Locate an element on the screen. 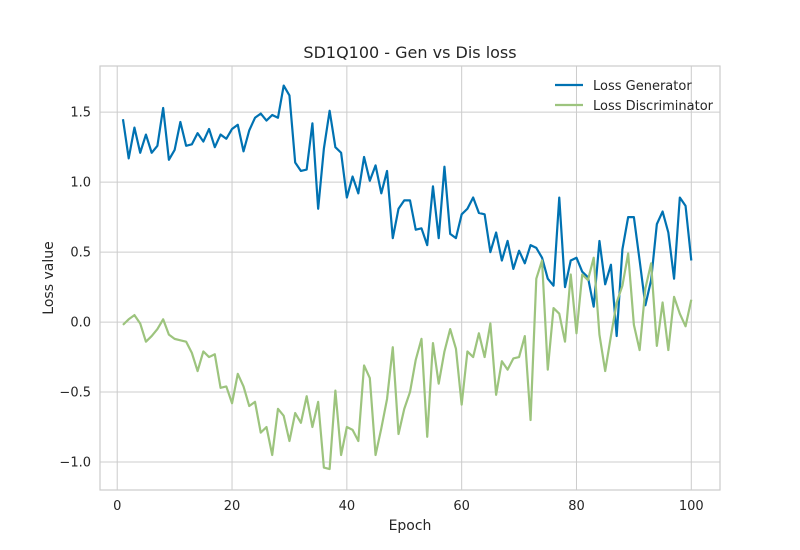 The image size is (800, 550). y-tick-label: −0.5 is located at coordinates (75, 393).